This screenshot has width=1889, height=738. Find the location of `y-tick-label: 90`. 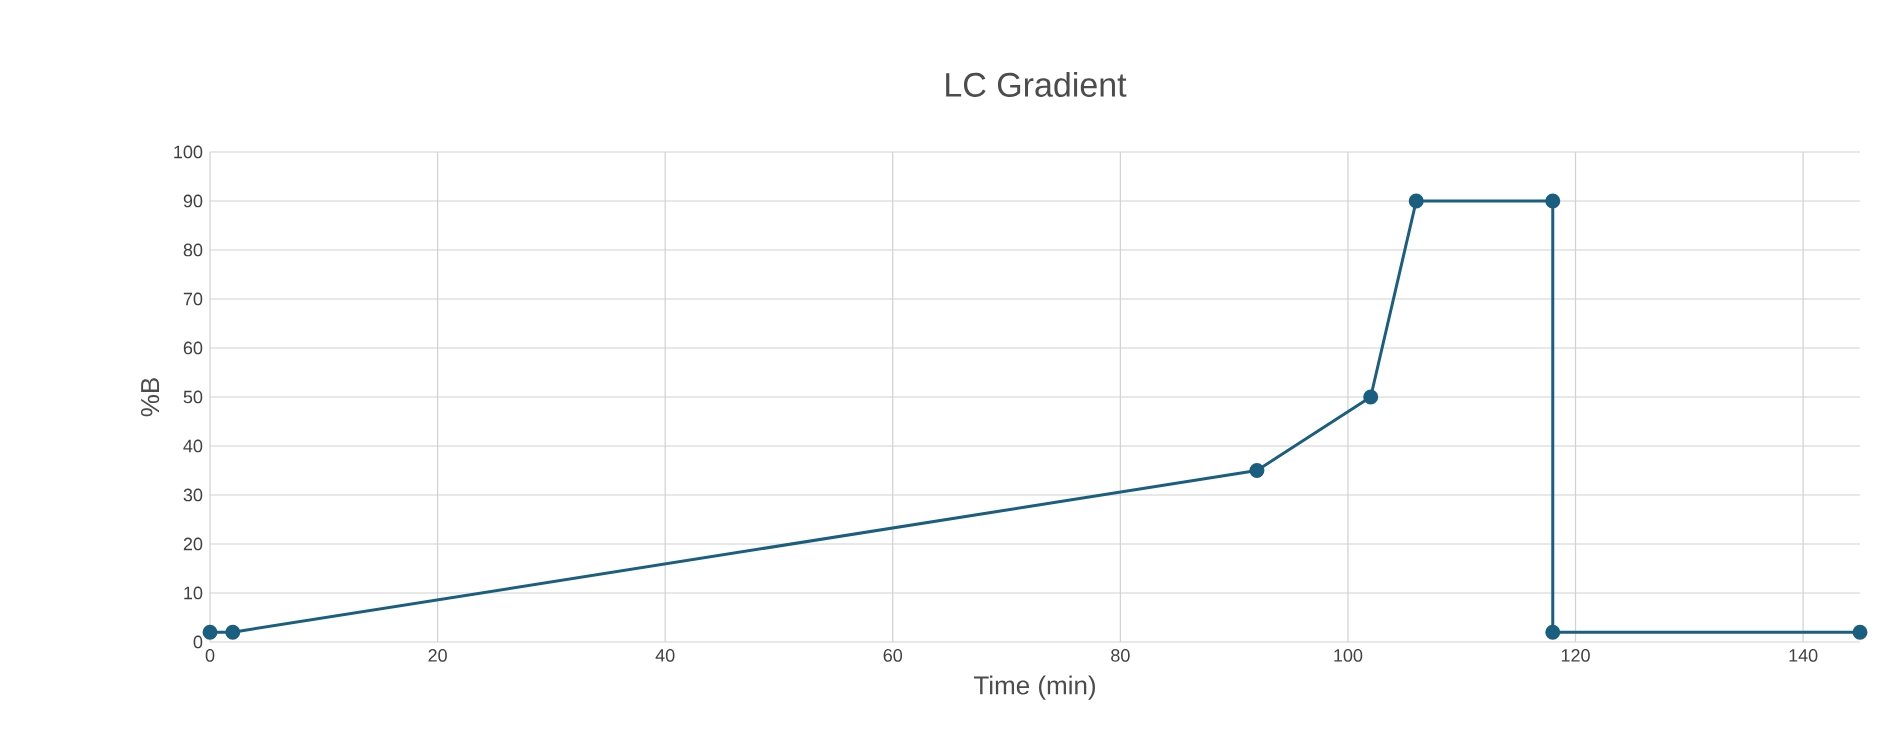

y-tick-label: 90 is located at coordinates (193, 201).